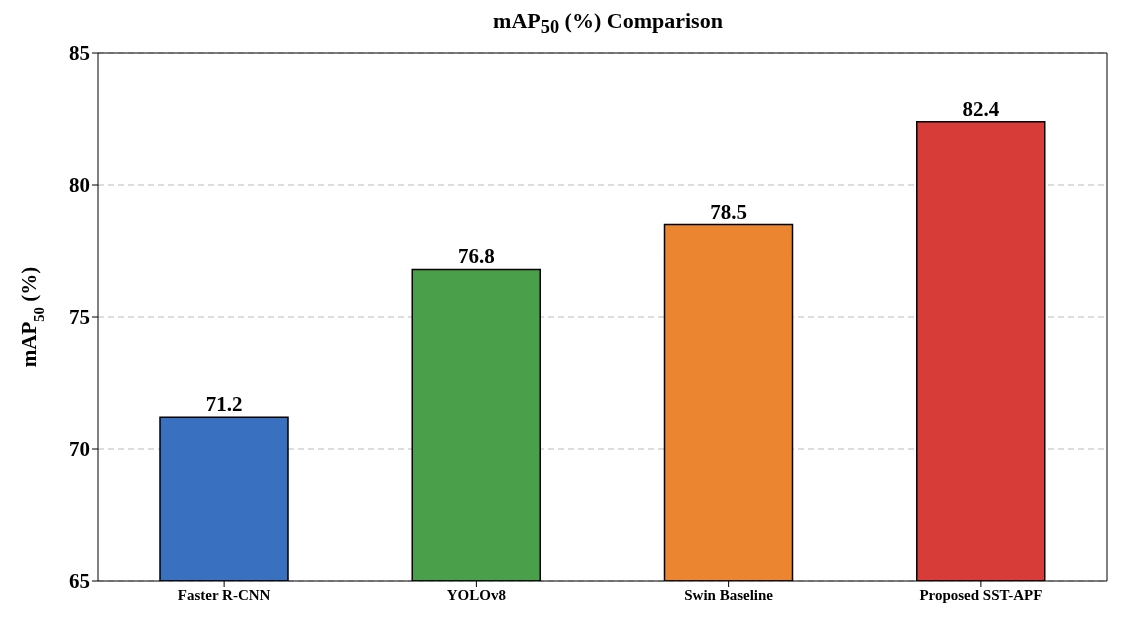 The height and width of the screenshot is (632, 1126). Describe the element at coordinates (224, 404) in the screenshot. I see `data-label: 71.2` at that location.